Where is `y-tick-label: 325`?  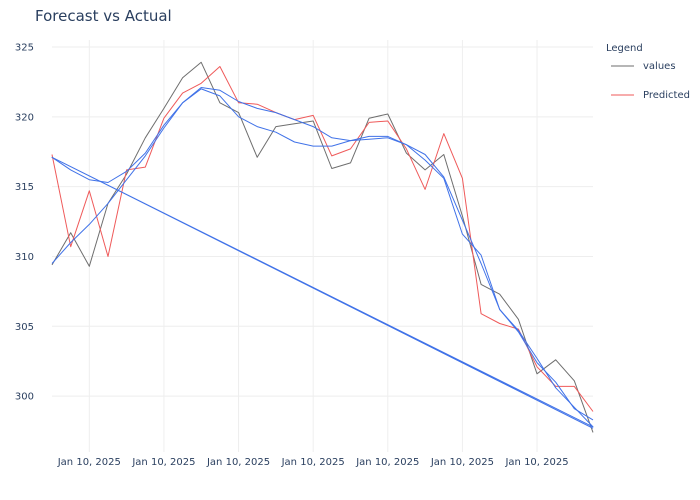 y-tick-label: 325 is located at coordinates (24, 47).